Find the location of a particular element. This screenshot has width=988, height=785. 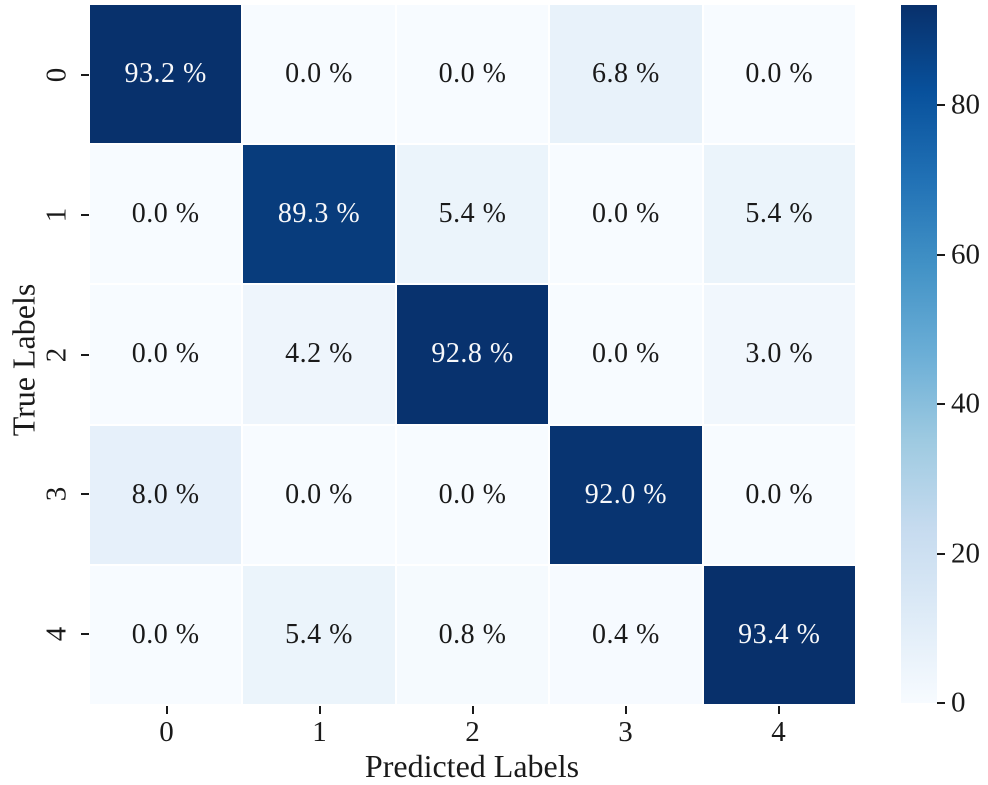

x-tick-label: 4 is located at coordinates (778, 732).